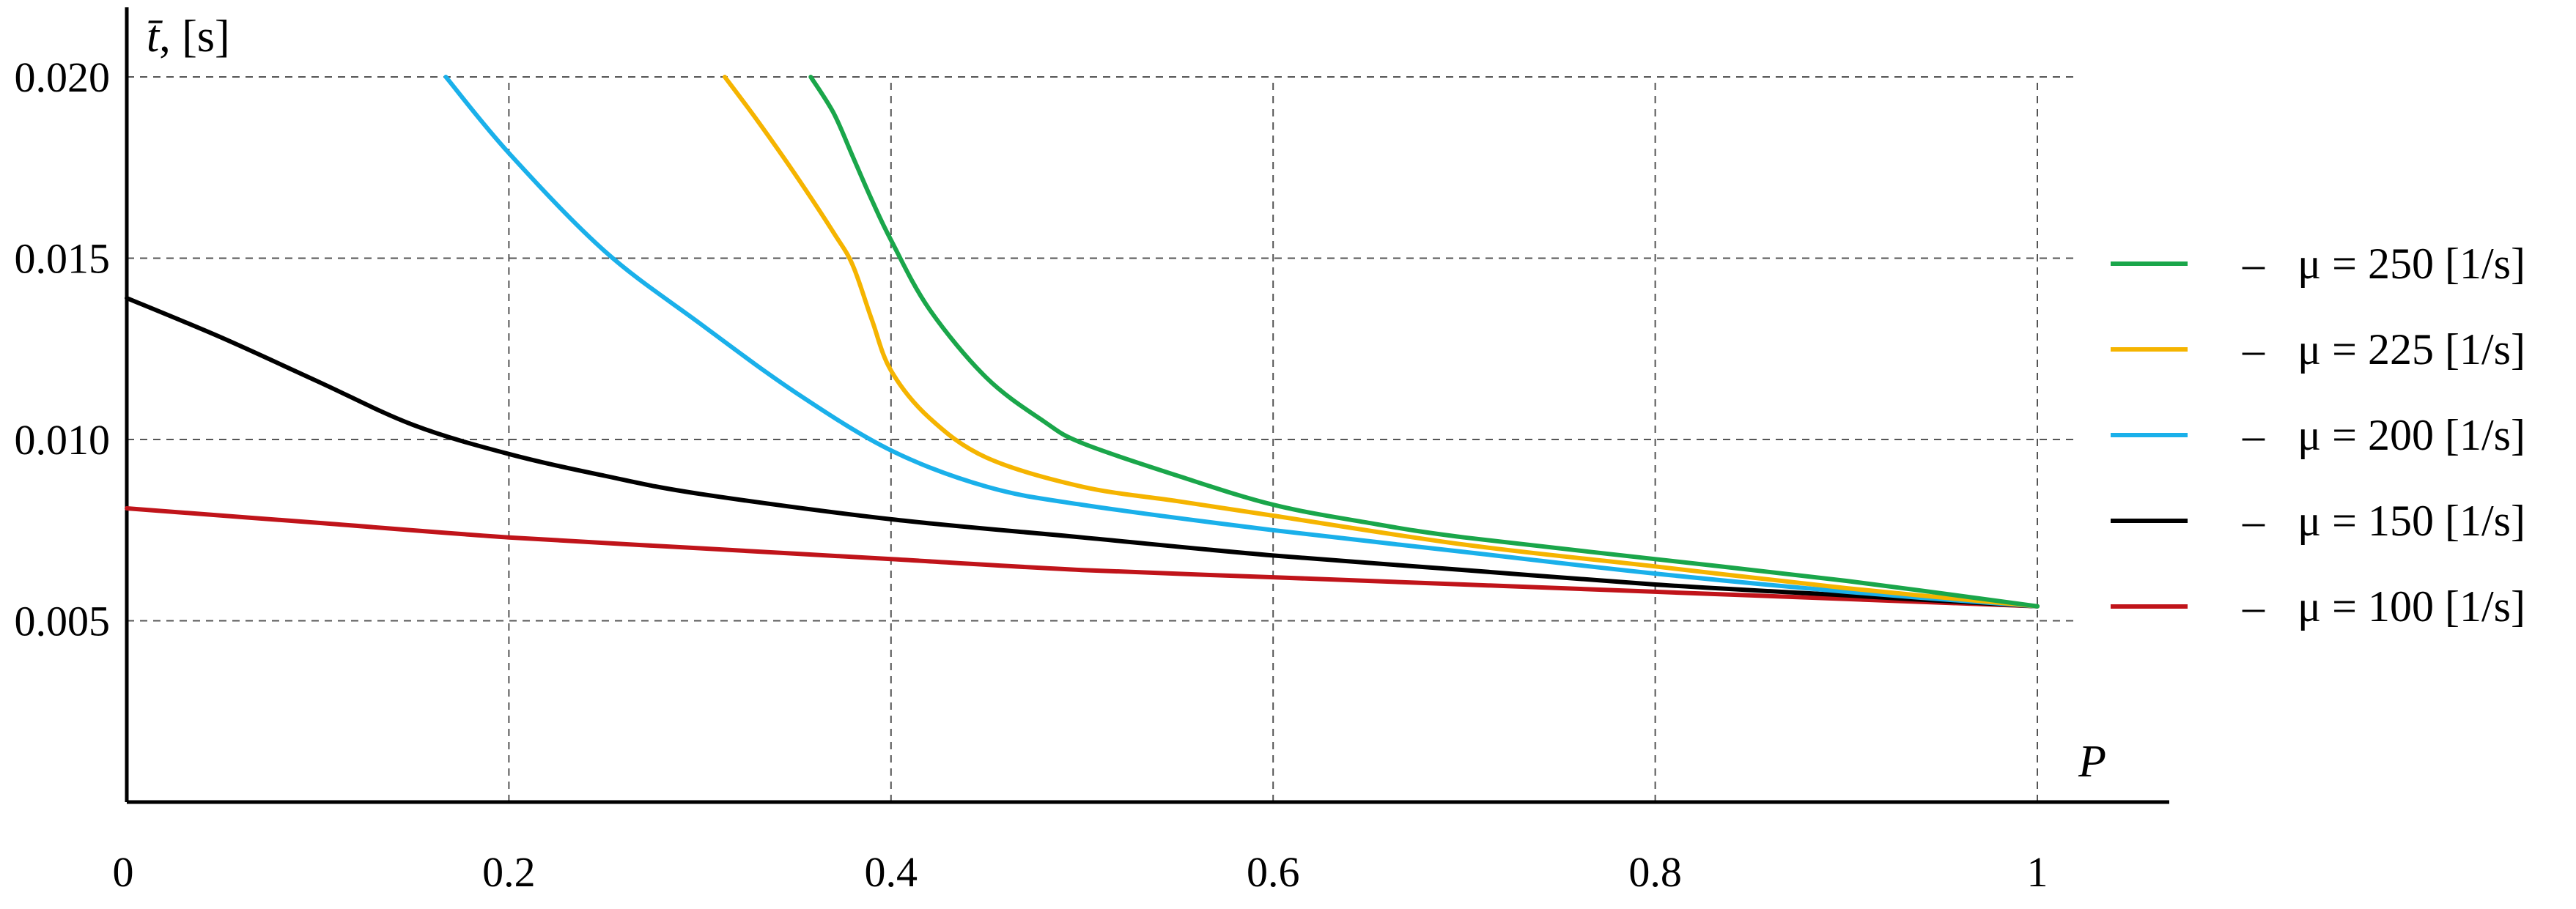 This screenshot has width=2576, height=909. Describe the element at coordinates (63, 440) in the screenshot. I see `y-tick-label: 0.010` at that location.